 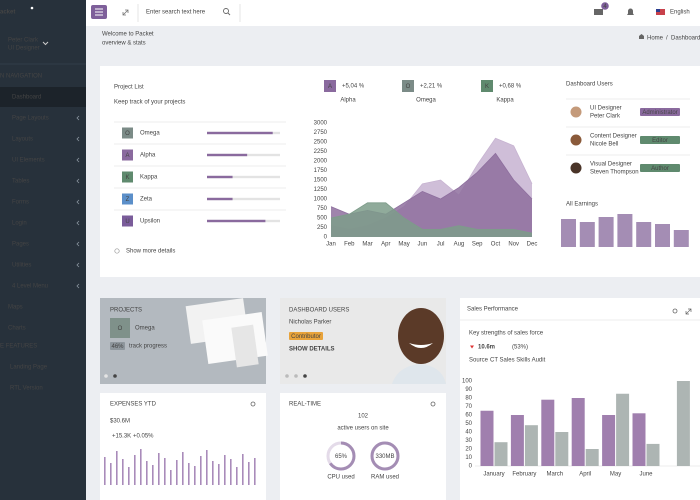 I want to click on stat-value: +0,68 %, so click(x=510, y=87).